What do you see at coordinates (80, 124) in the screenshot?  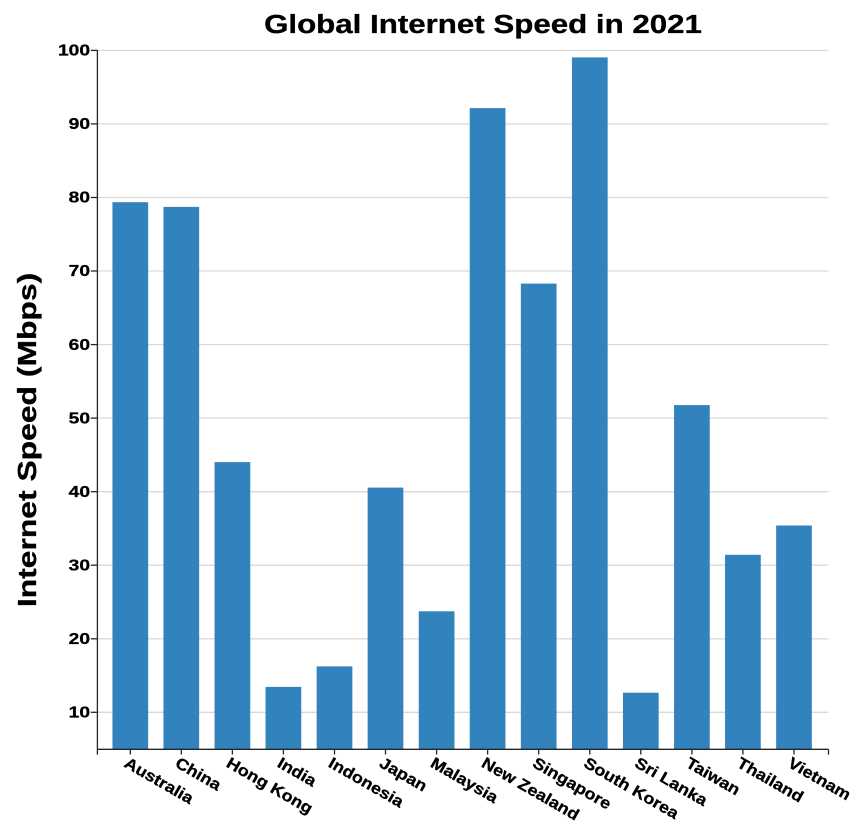 I see `svg-text: 90` at bounding box center [80, 124].